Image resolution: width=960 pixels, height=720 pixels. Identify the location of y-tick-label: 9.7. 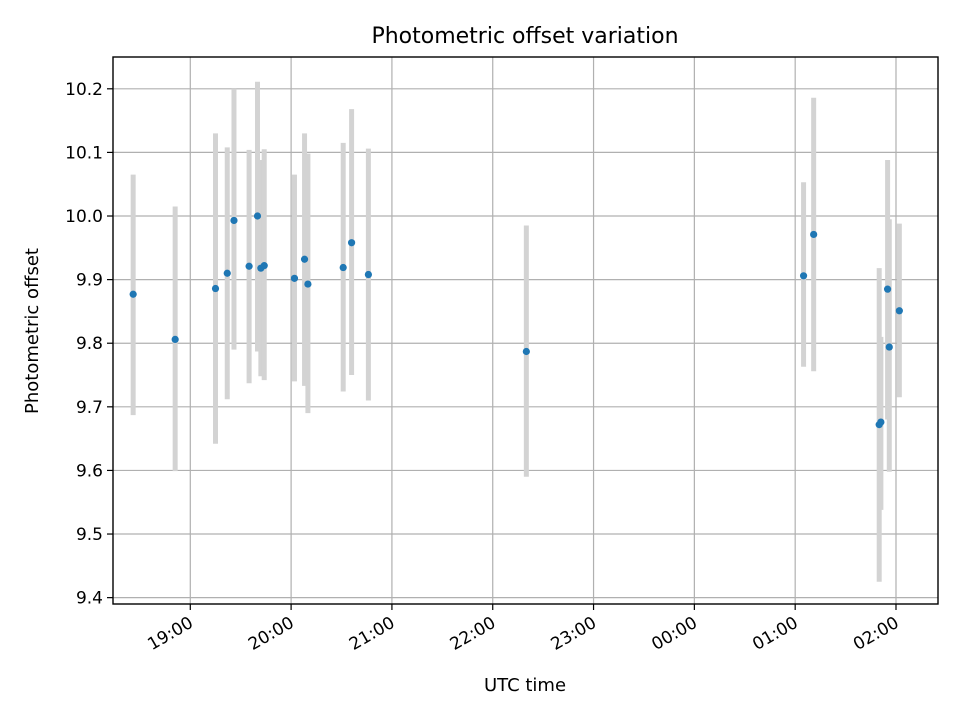
(89, 408).